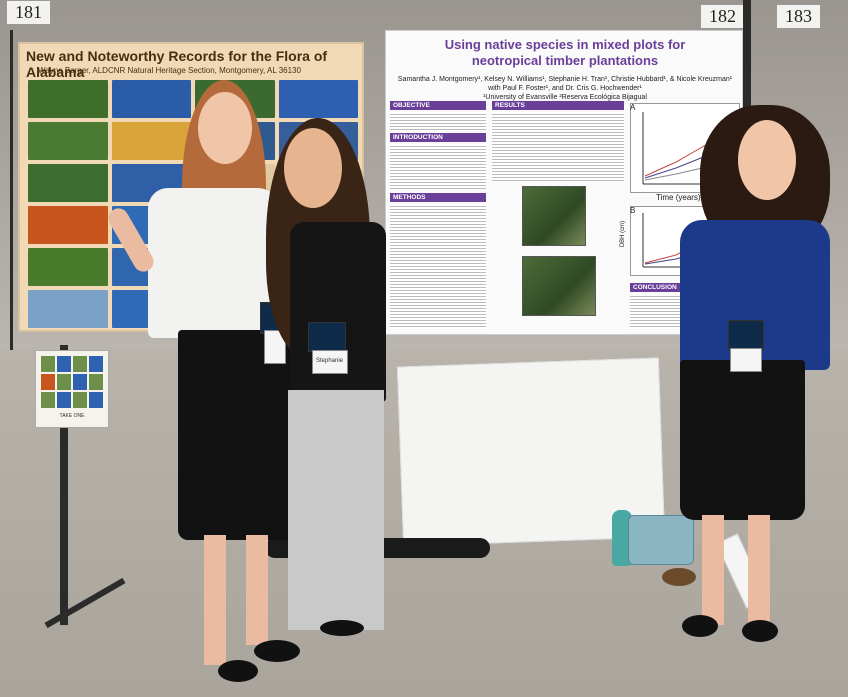  I want to click on take-one-handout: TAKE ONE, so click(72, 389).